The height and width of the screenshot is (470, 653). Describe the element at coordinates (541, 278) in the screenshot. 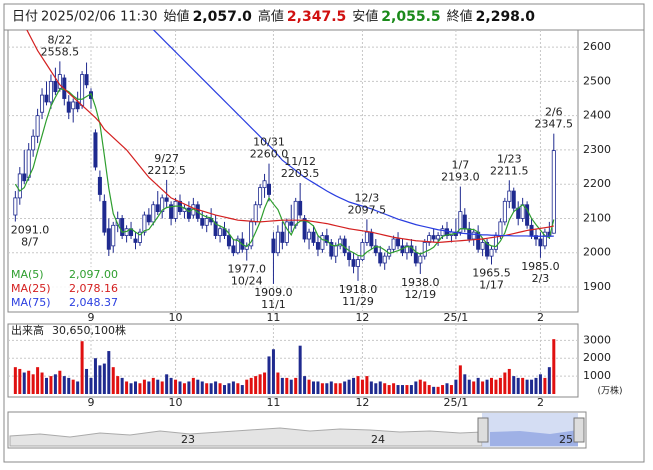

I see `annotation-date: 2/3` at that location.